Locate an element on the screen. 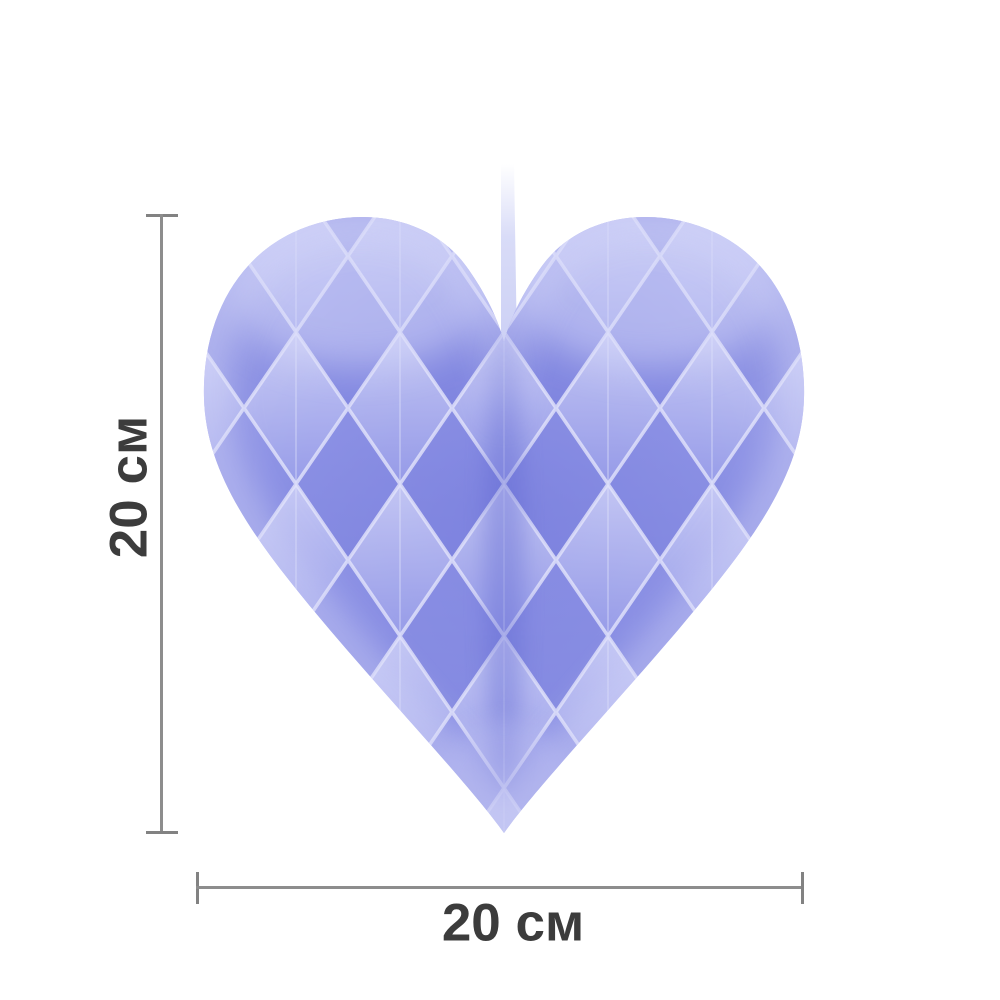 Image resolution: width=1000 pixels, height=1000 pixels. dimension-cap-bottom is located at coordinates (162, 832).